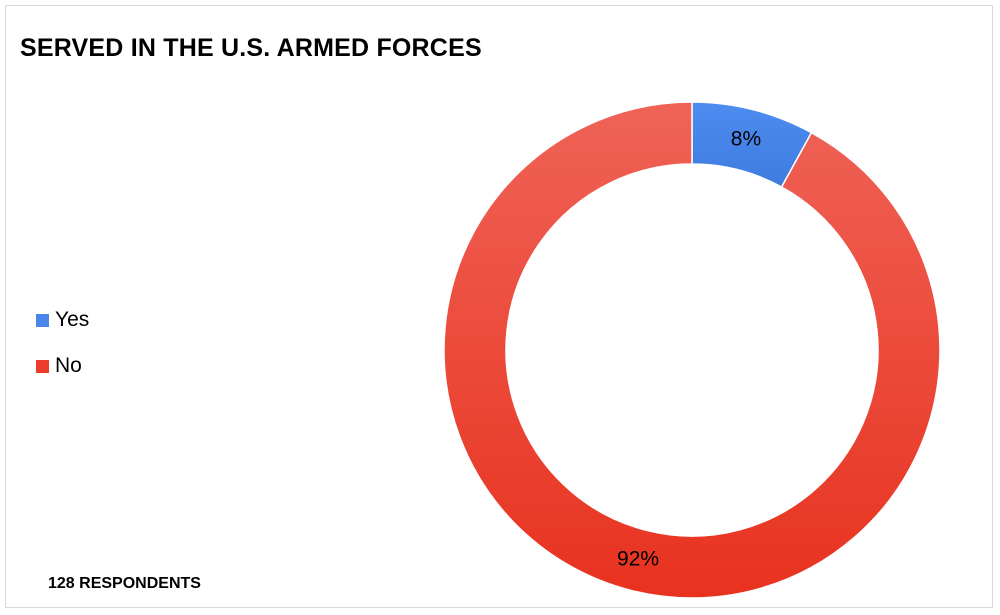 Image resolution: width=1000 pixels, height=615 pixels. I want to click on legend-swatch-yes, so click(42, 320).